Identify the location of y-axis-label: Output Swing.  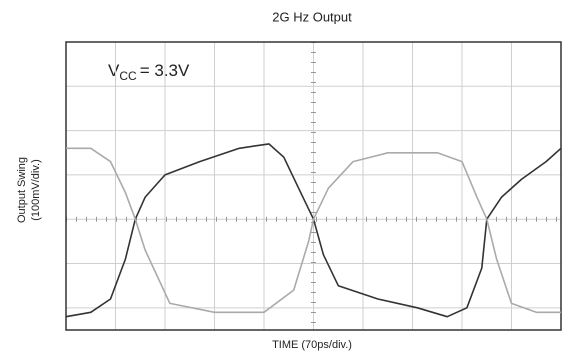
(22, 190).